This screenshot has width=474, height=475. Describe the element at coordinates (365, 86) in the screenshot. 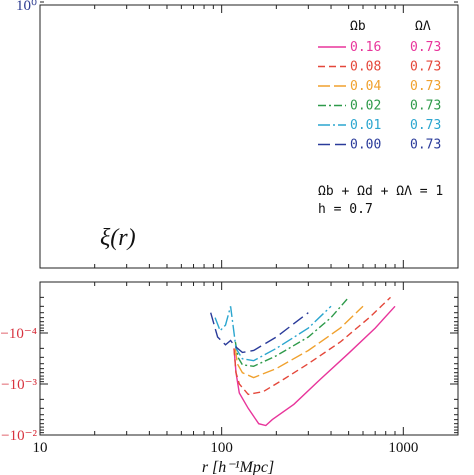

I see `legend-omega-b: 0.04` at that location.